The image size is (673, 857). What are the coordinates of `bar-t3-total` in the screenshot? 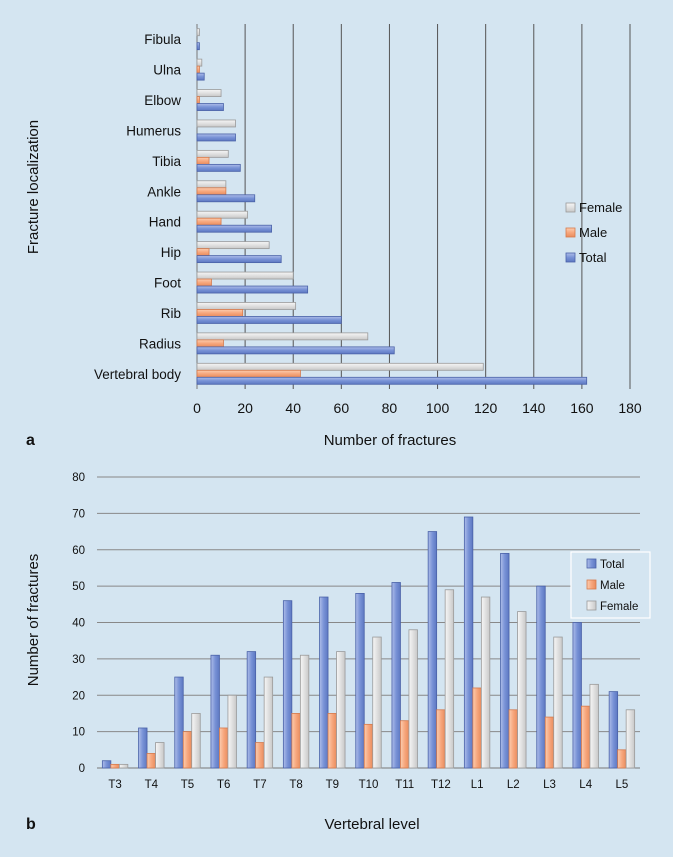 It's located at (106, 764).